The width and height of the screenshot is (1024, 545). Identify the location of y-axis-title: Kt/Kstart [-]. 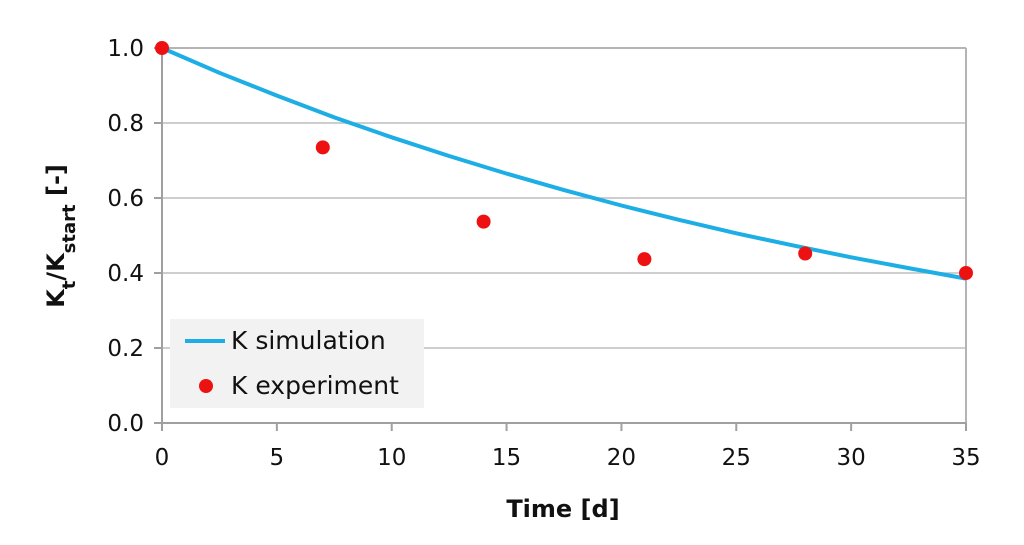
(61, 236).